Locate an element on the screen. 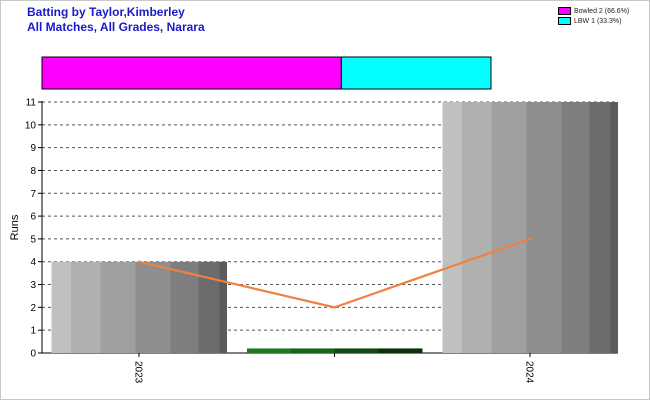  dismissal-segment-lbw is located at coordinates (416, 73).